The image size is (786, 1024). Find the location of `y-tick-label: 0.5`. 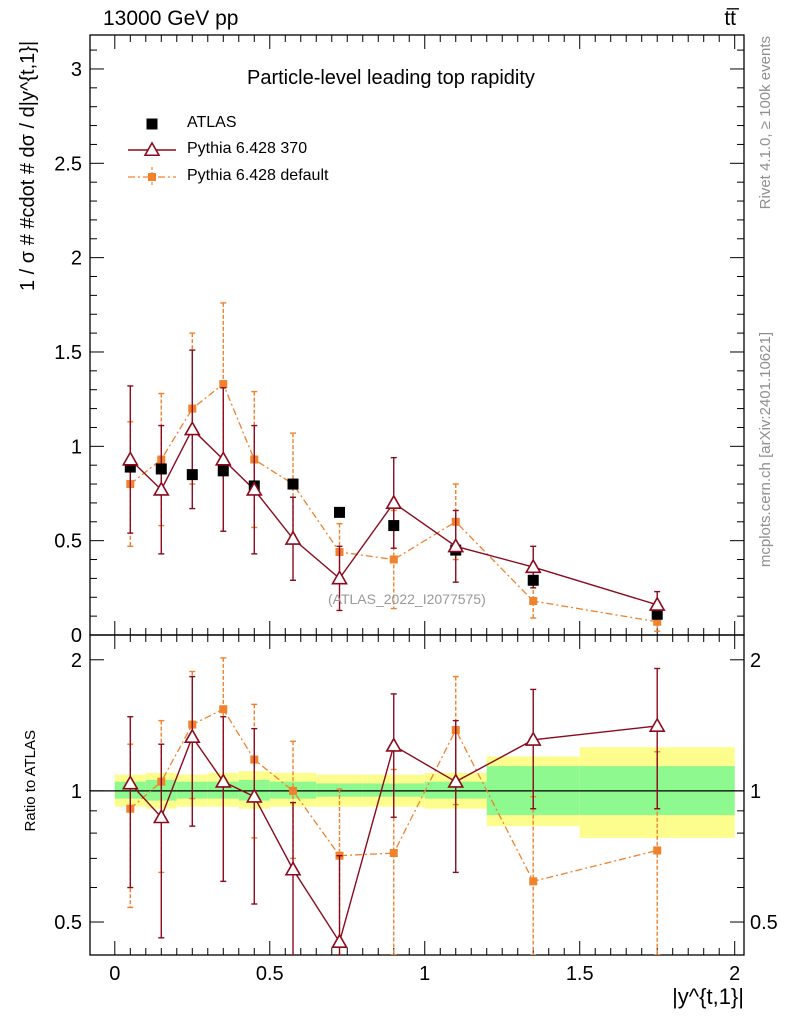

y-tick-label: 0.5 is located at coordinates (68, 542).